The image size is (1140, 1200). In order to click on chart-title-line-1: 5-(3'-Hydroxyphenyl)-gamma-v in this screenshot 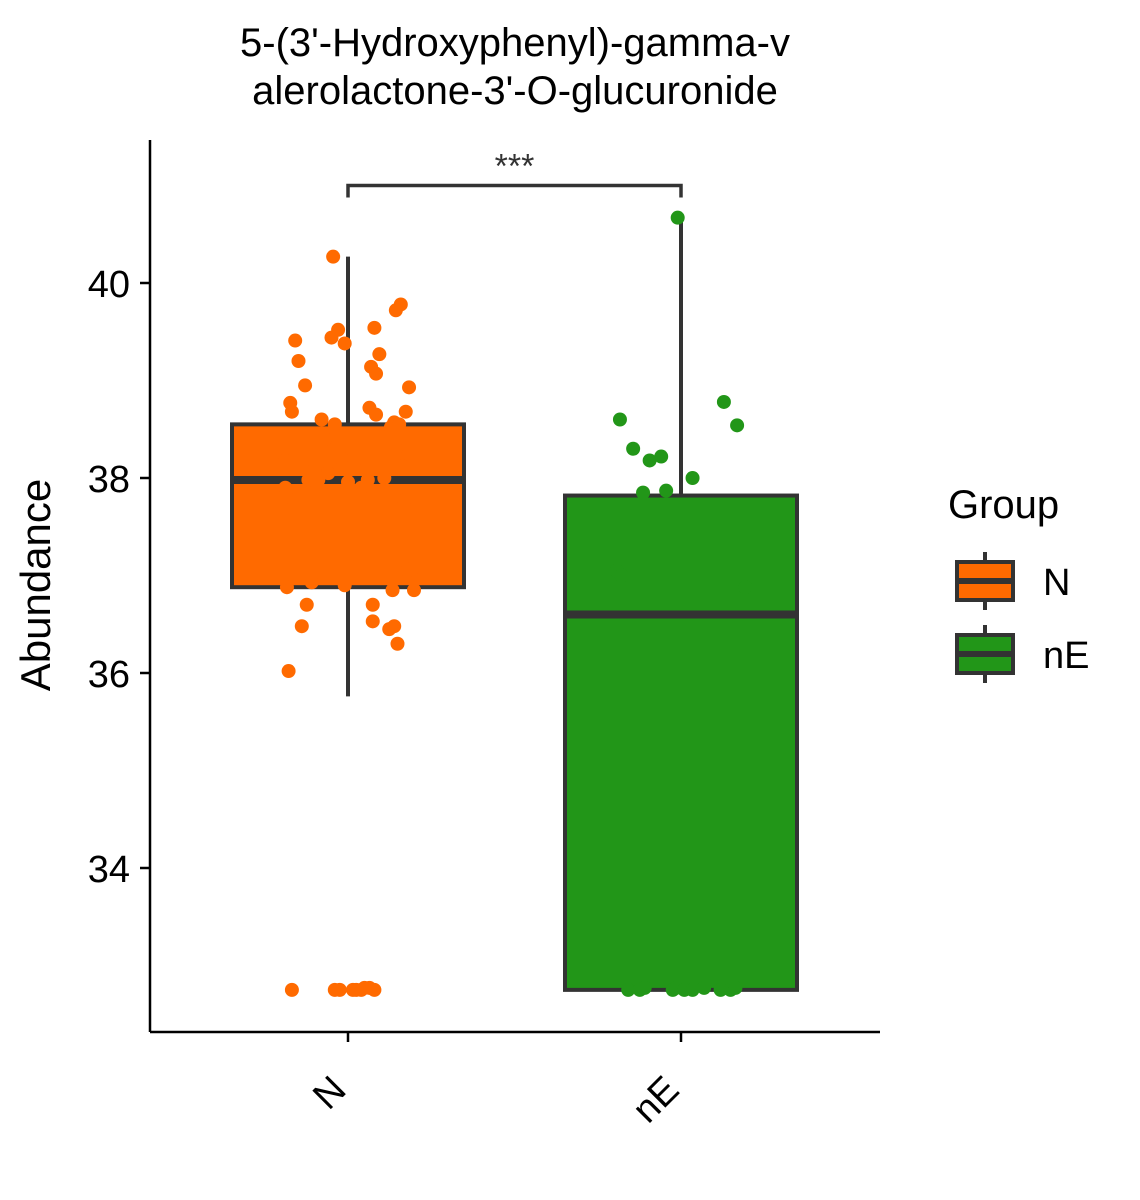, I will do `click(515, 43)`.